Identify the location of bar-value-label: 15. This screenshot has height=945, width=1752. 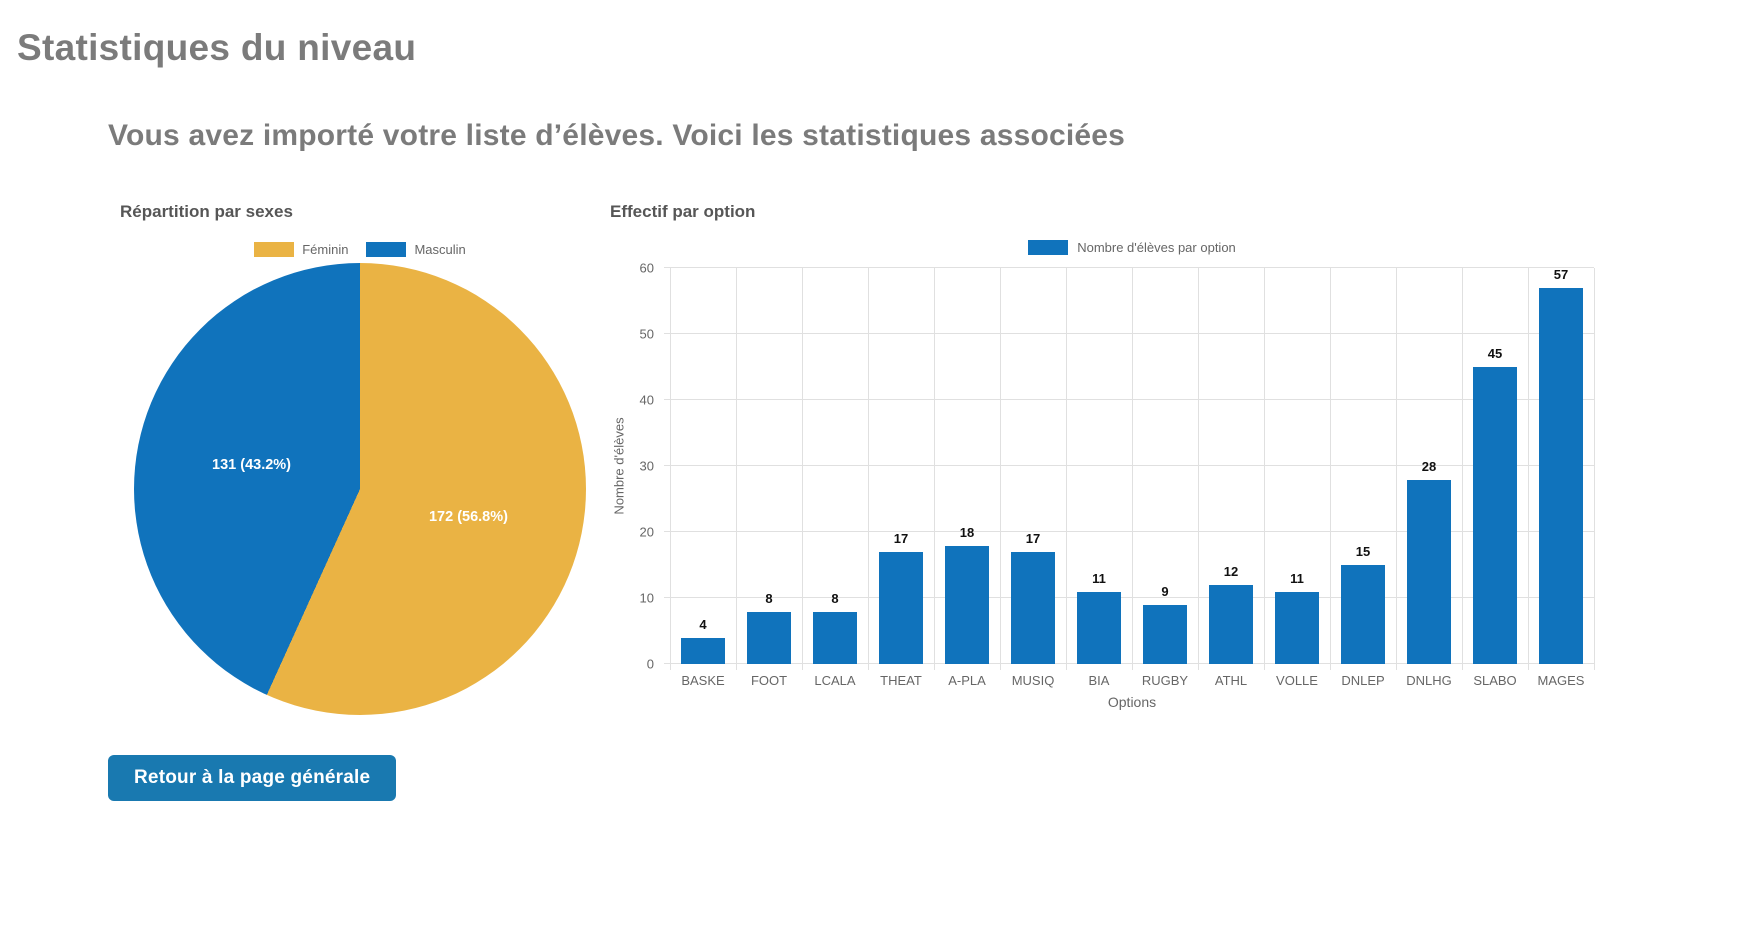
(1363, 552).